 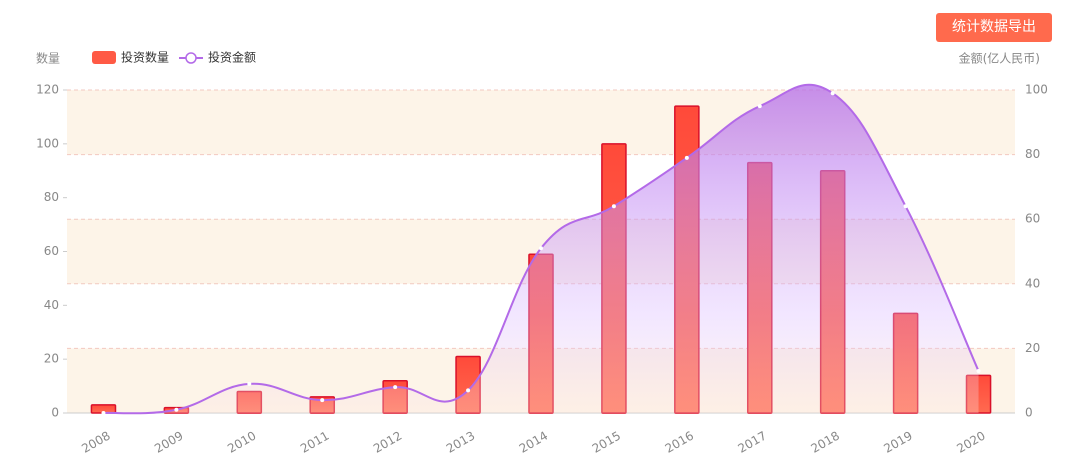 I want to click on y2-tick-label: 20, so click(x=1032, y=348).